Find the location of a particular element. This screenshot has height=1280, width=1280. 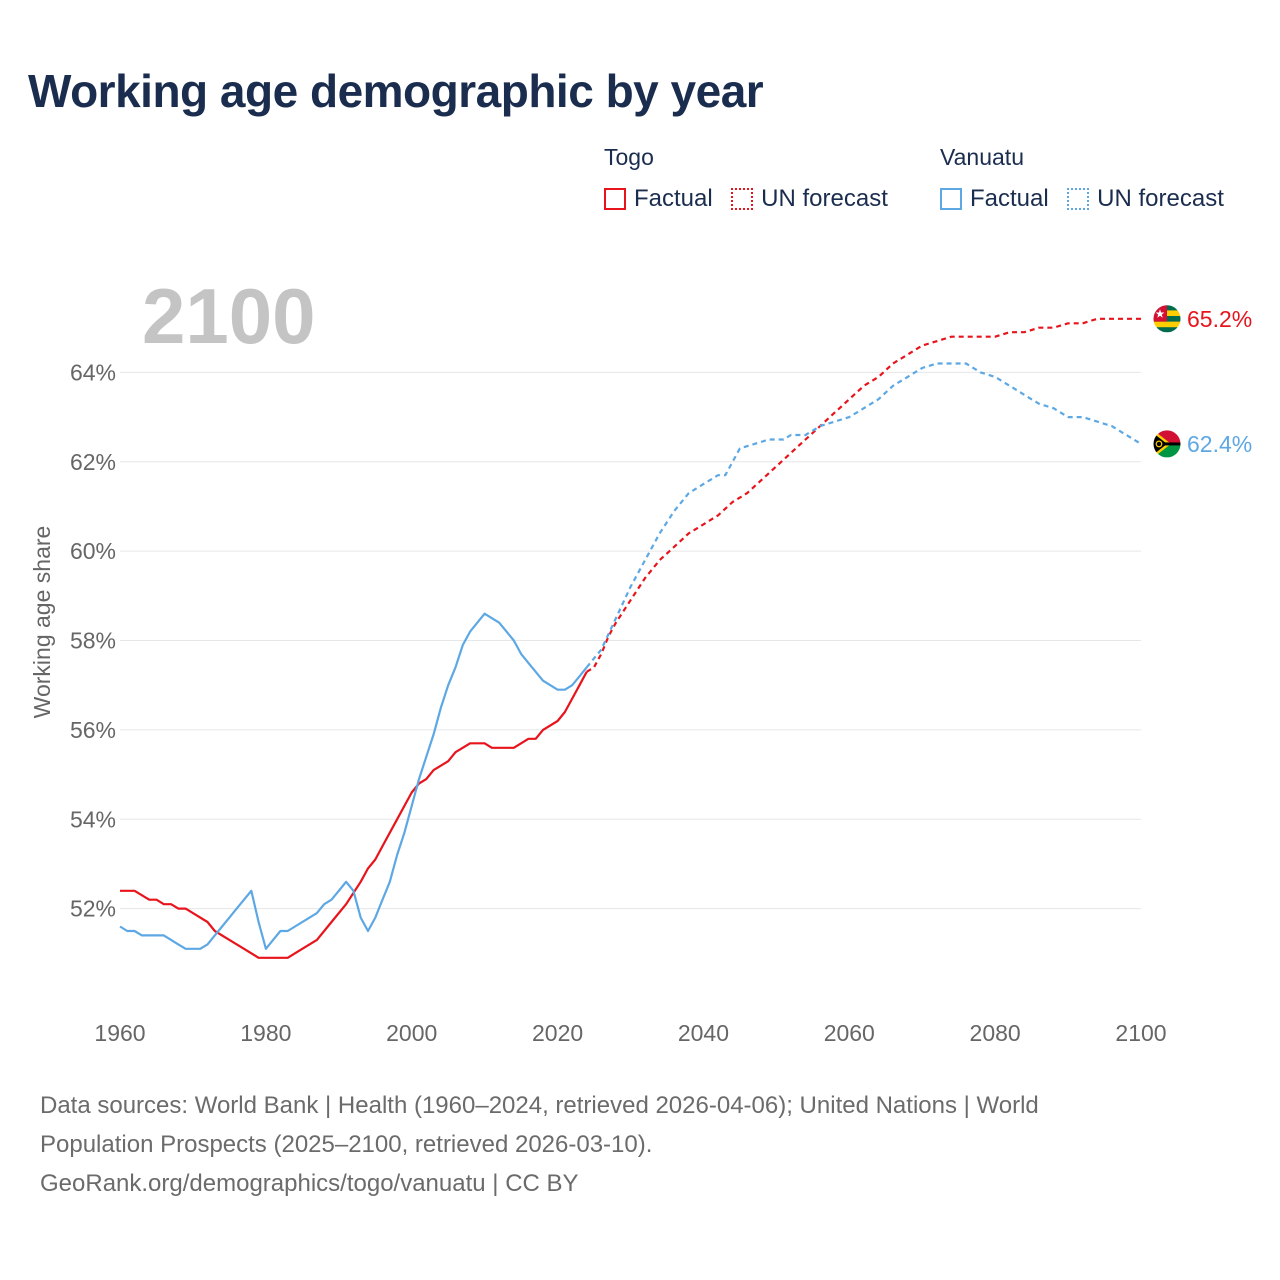

x-tick-label: 1980 is located at coordinates (265, 1033).